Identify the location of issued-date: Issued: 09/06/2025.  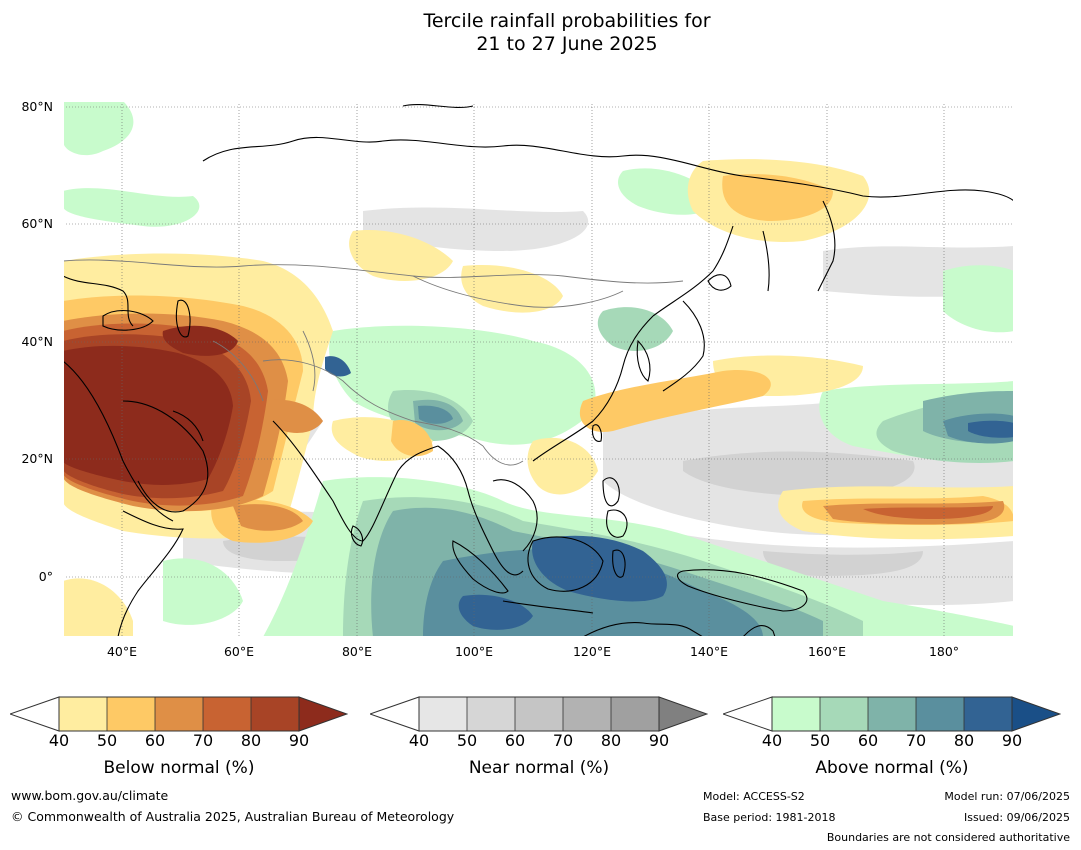
(1016, 817).